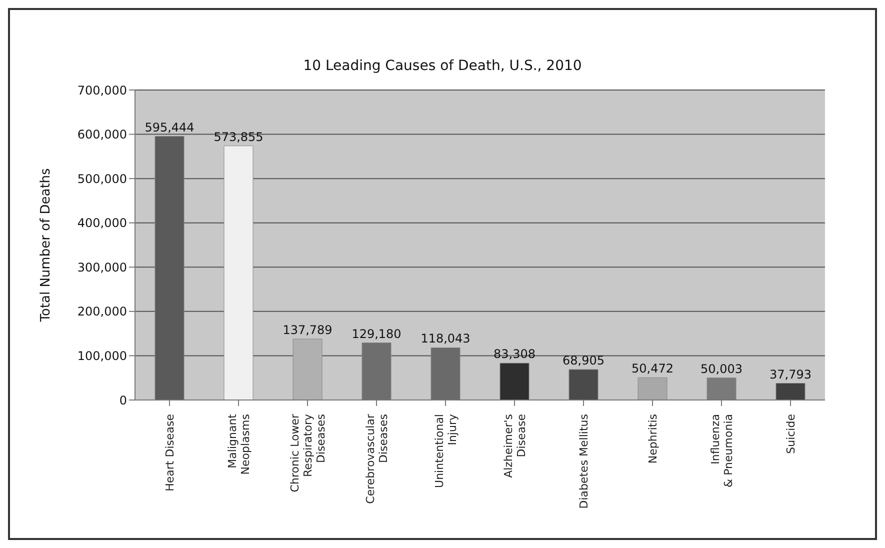 The image size is (885, 548). What do you see at coordinates (46, 245) in the screenshot?
I see `y-axis-title: Total Number of Deaths` at bounding box center [46, 245].